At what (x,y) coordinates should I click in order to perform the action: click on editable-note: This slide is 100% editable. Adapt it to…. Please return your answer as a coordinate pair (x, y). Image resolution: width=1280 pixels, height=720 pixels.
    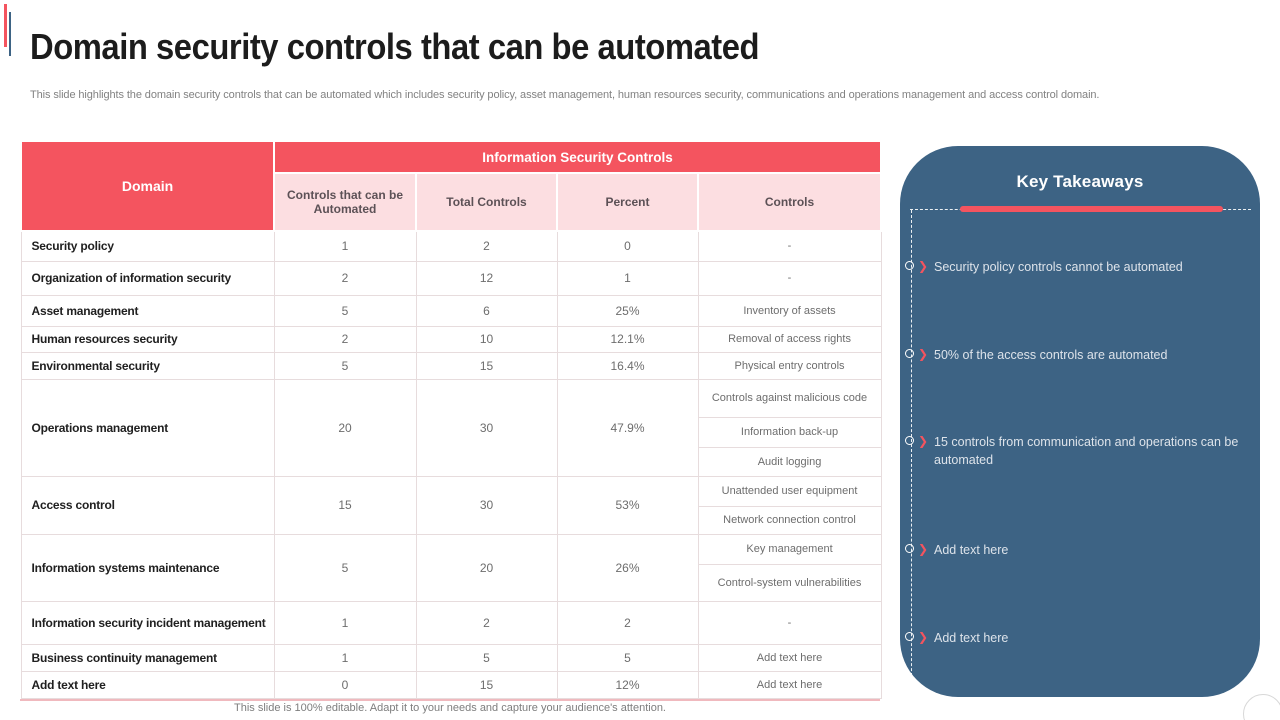
    Looking at the image, I should click on (450, 708).